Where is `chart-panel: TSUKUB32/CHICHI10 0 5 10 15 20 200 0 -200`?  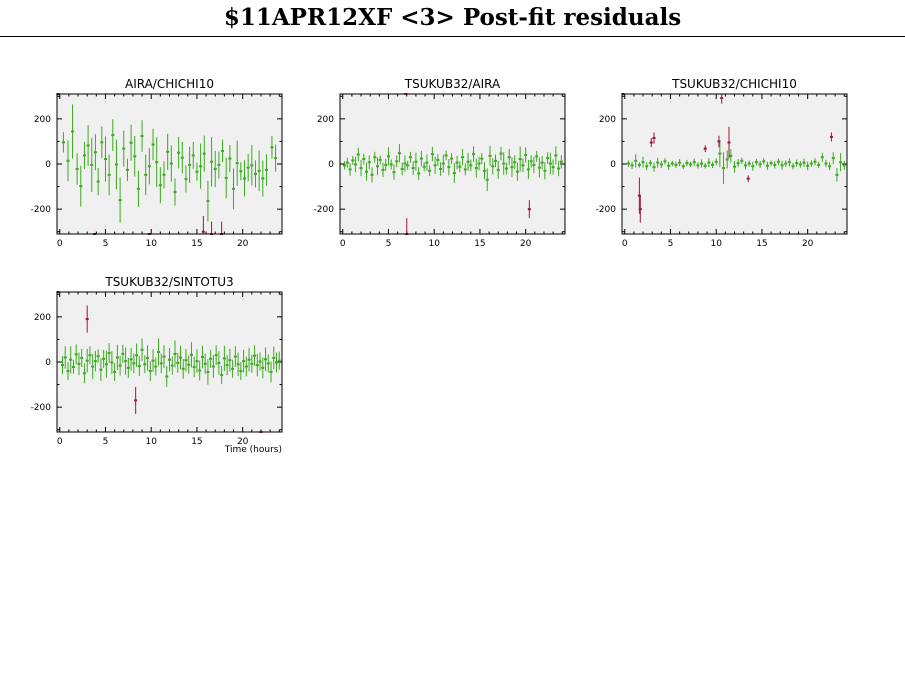 chart-panel: TSUKUB32/CHICHI10 0 5 10 15 20 200 0 -200 is located at coordinates (722, 163).